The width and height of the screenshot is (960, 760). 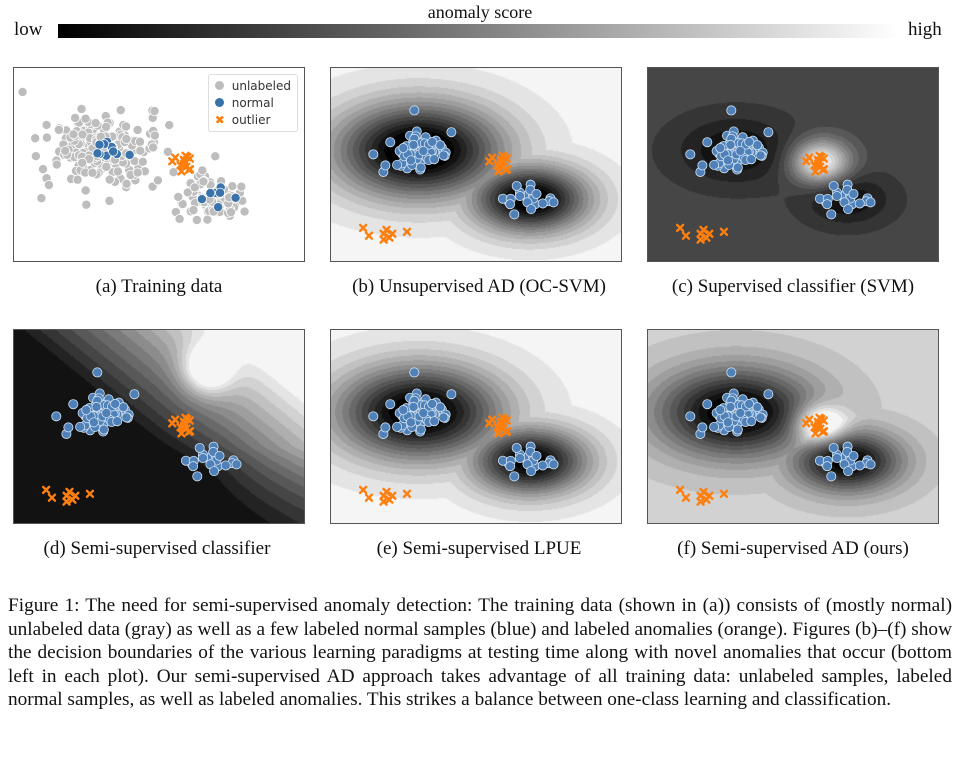 I want to click on legend-label: outlier, so click(x=251, y=119).